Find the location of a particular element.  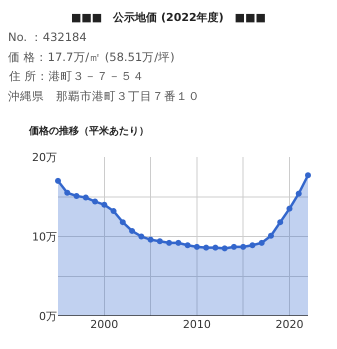

text: 価 格：17.7万/㎡ (58.51万/坪) is located at coordinates (91, 57).